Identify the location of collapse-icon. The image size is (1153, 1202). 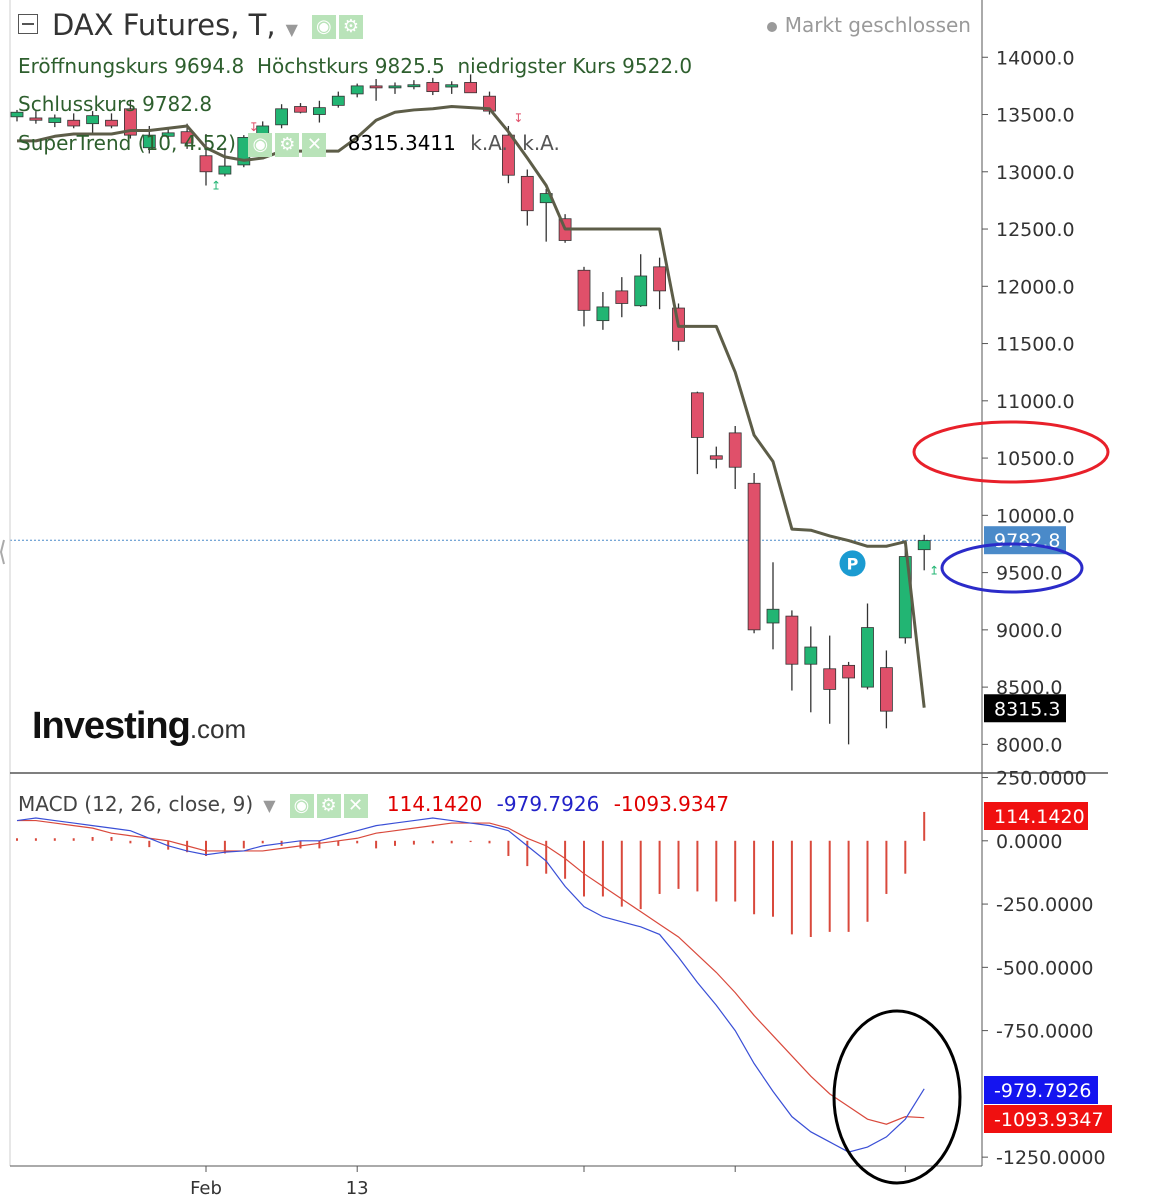
(28, 24).